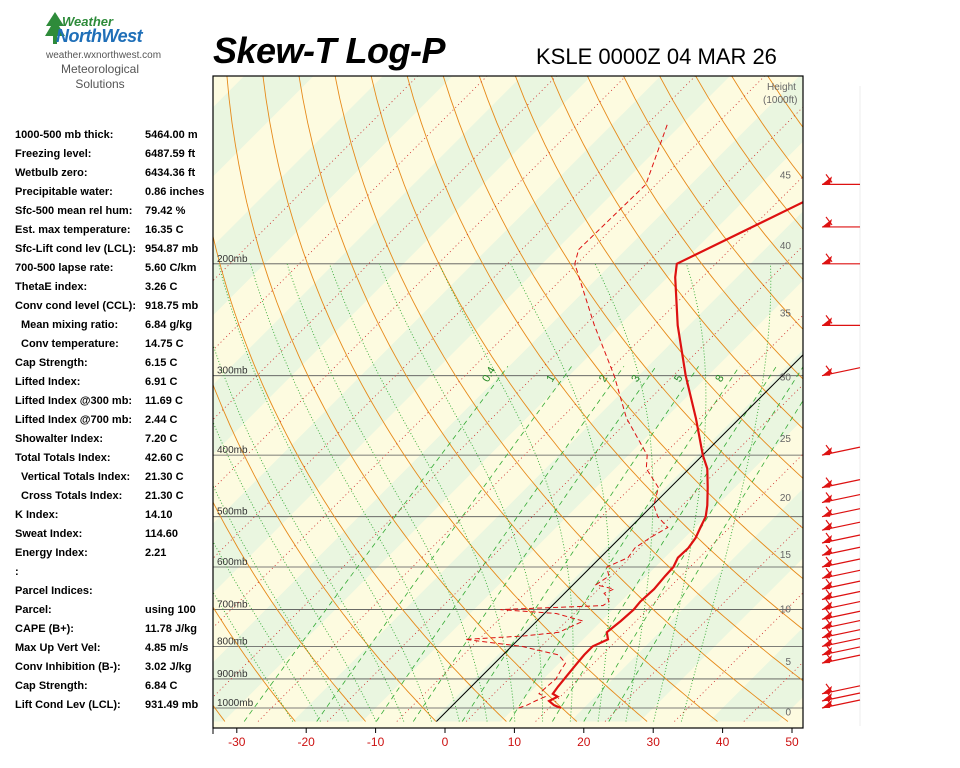  What do you see at coordinates (74, 401) in the screenshot?
I see `index-label: Lifted Index @300 mb:` at bounding box center [74, 401].